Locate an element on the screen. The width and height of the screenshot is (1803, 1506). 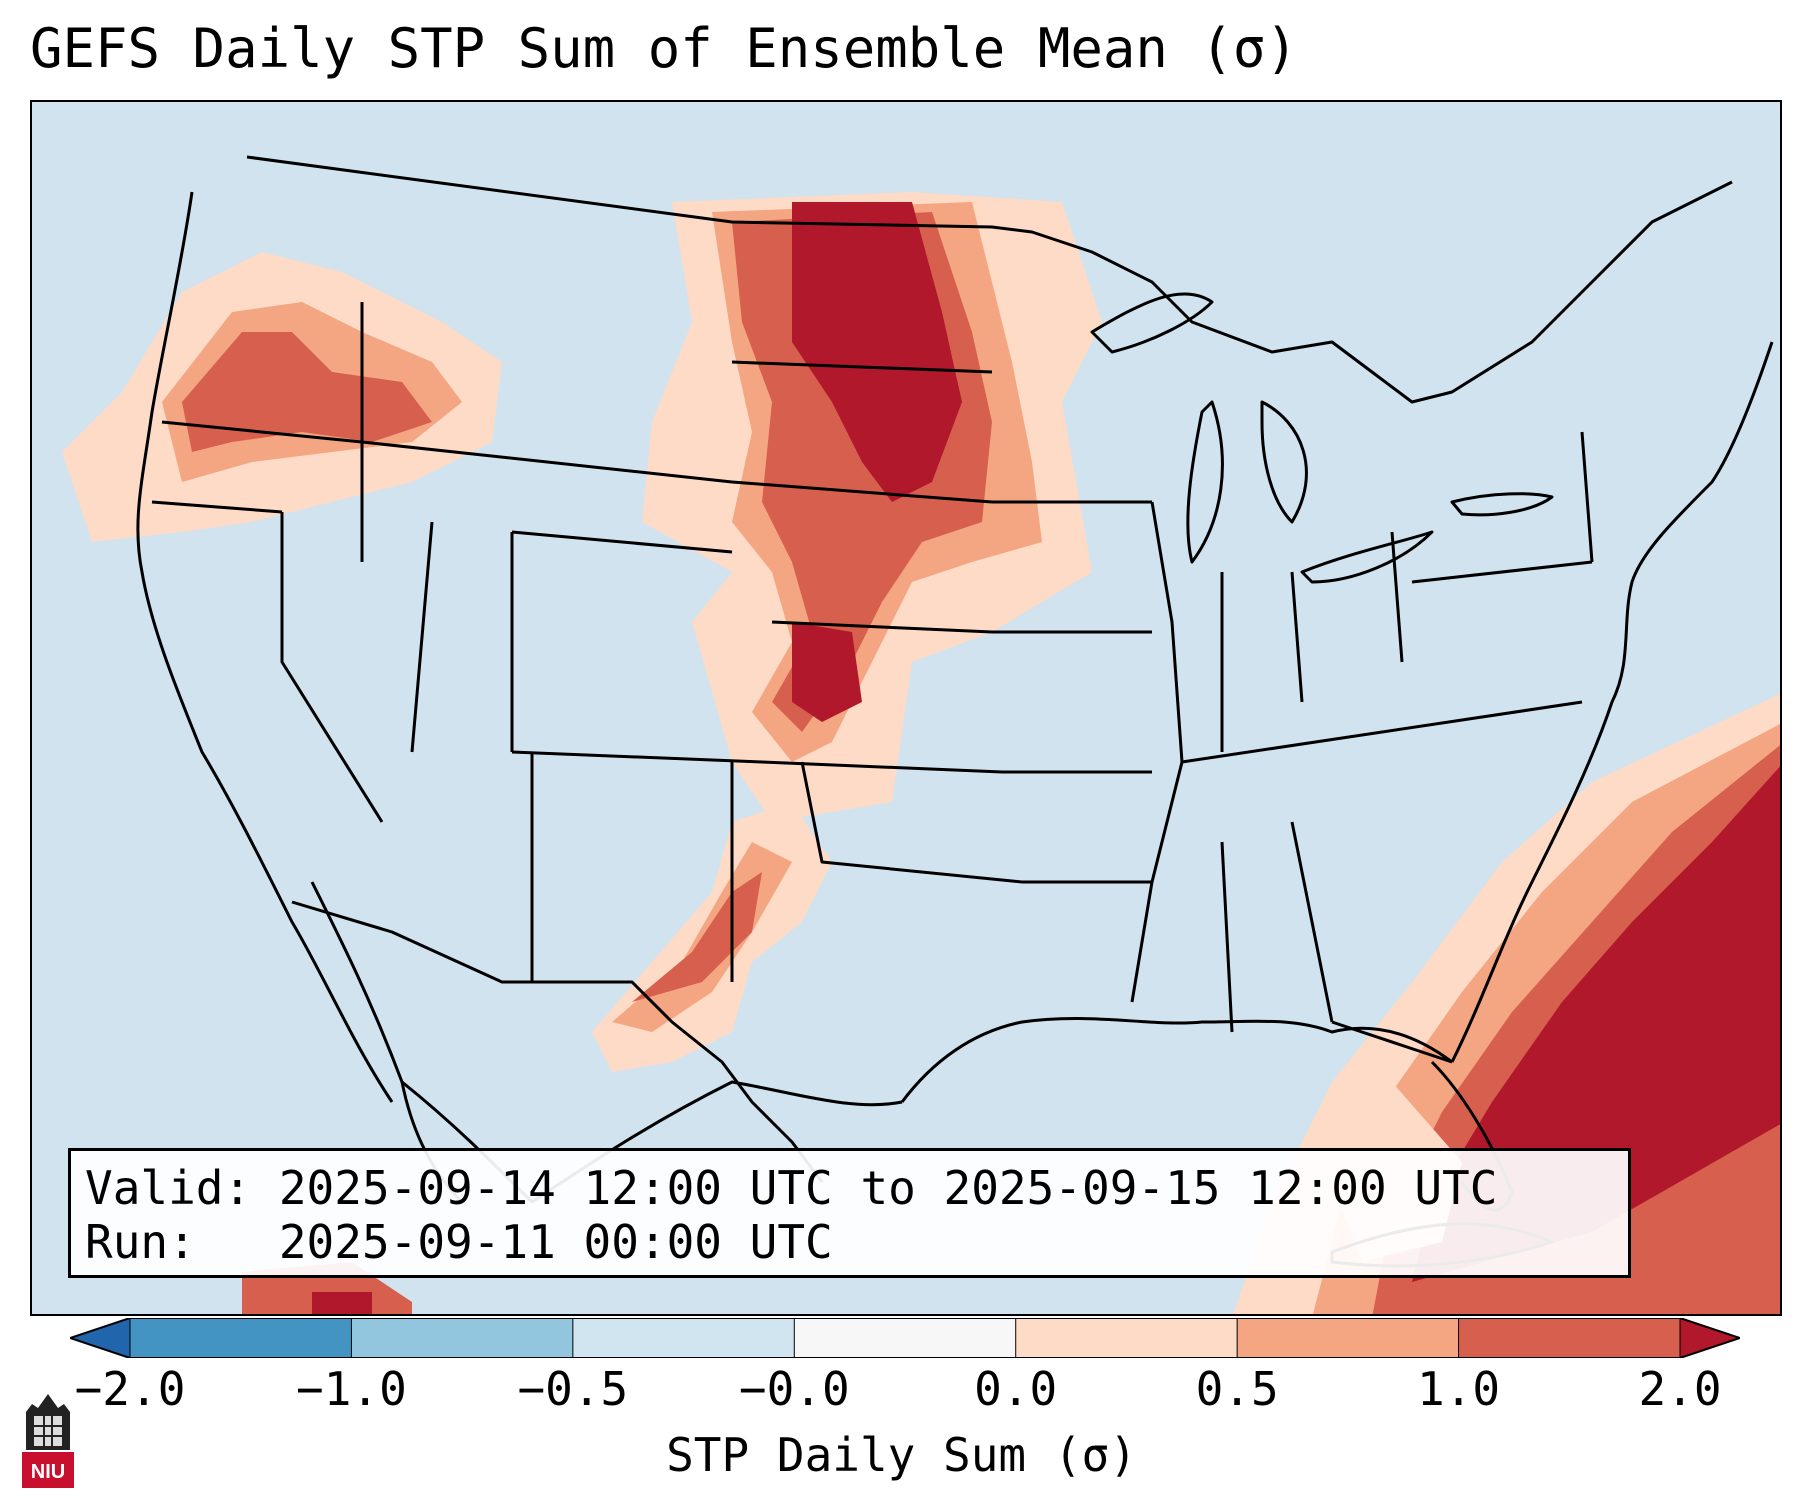
east-coast is located at coordinates (1612, 702).